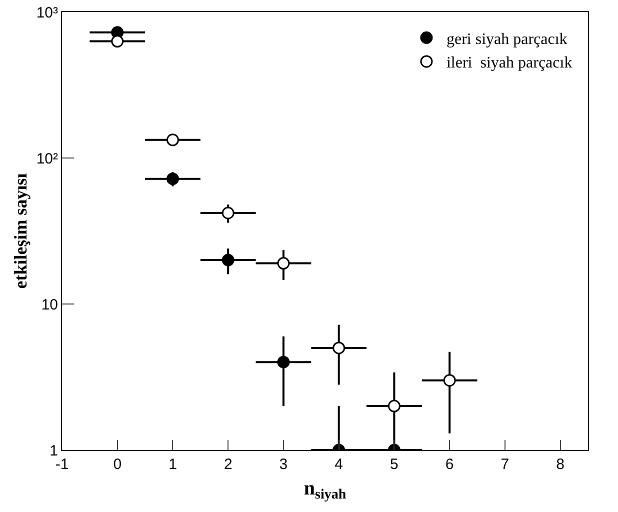  What do you see at coordinates (20, 231) in the screenshot?
I see `y-axis-title: etkileşim sayısı` at bounding box center [20, 231].